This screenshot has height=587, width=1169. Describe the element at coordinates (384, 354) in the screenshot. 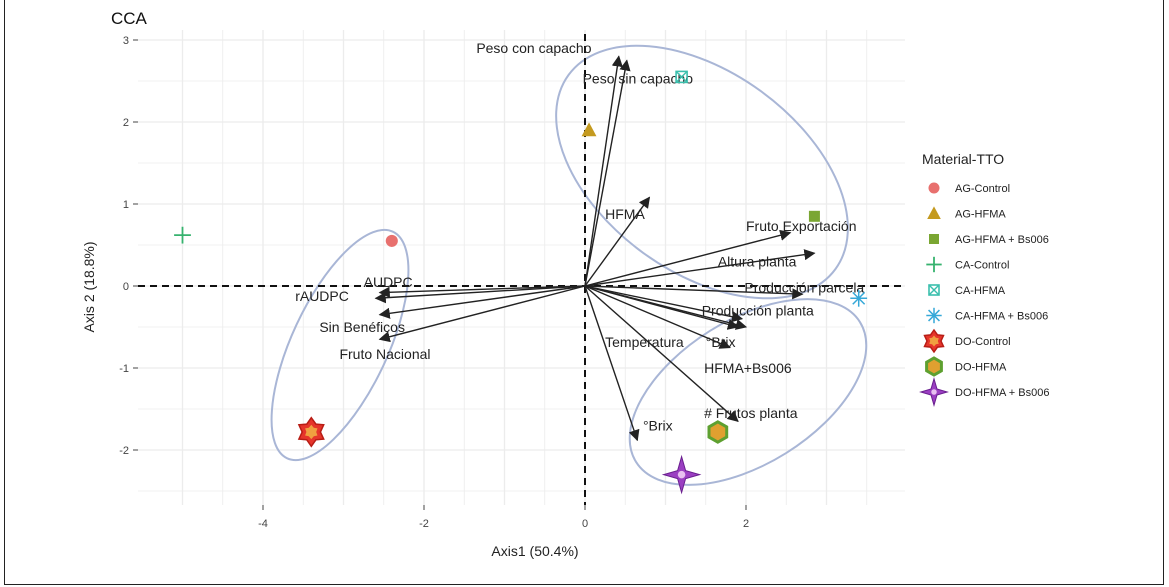

I see `vector-label-fruto-nacional: Fruto Nacional` at that location.